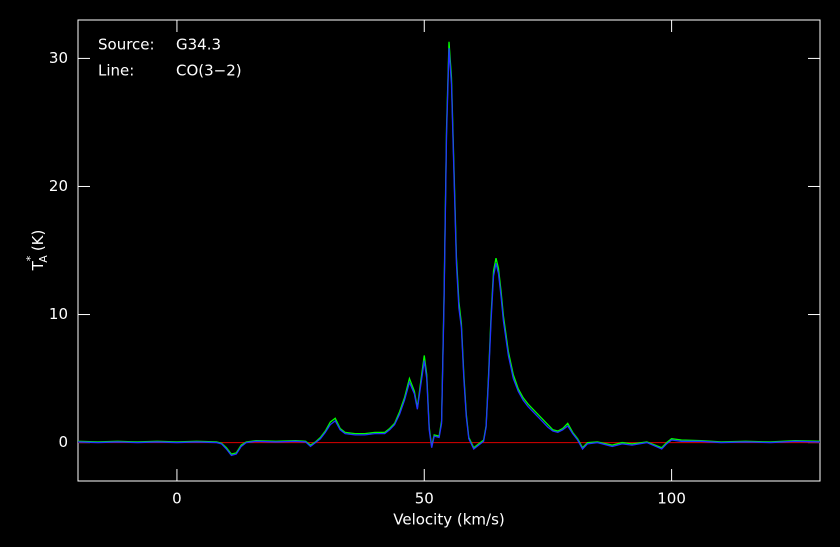 This screenshot has width=840, height=547. What do you see at coordinates (116, 71) in the screenshot?
I see `annotation-label: Line:` at bounding box center [116, 71].